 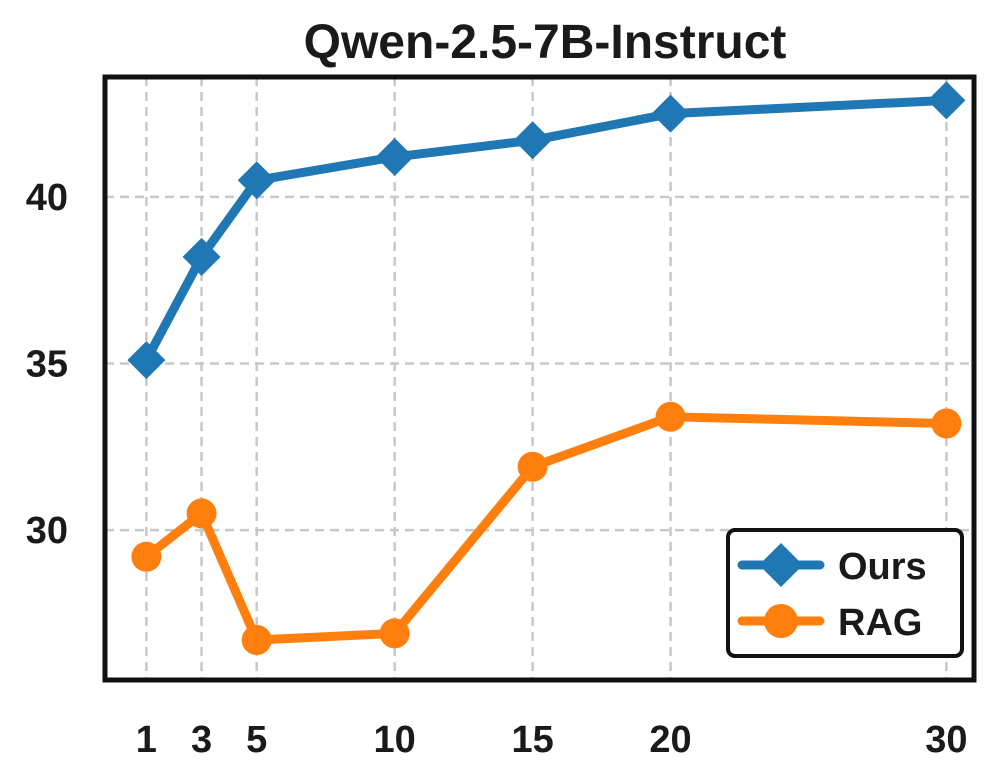 What do you see at coordinates (47, 365) in the screenshot?
I see `y-tick-label: 35` at bounding box center [47, 365].